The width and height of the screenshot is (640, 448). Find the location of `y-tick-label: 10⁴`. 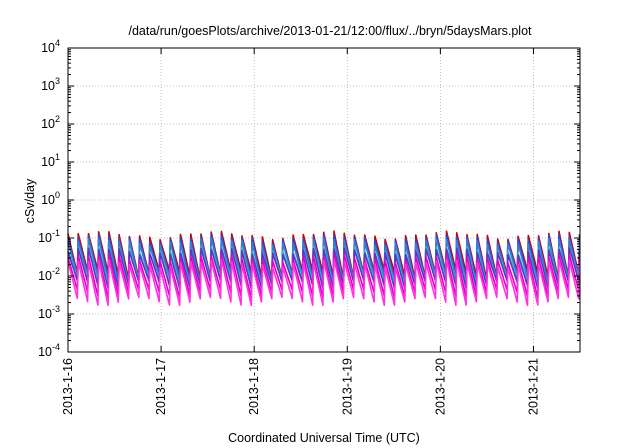

y-tick-label: 10⁴ is located at coordinates (50, 46).